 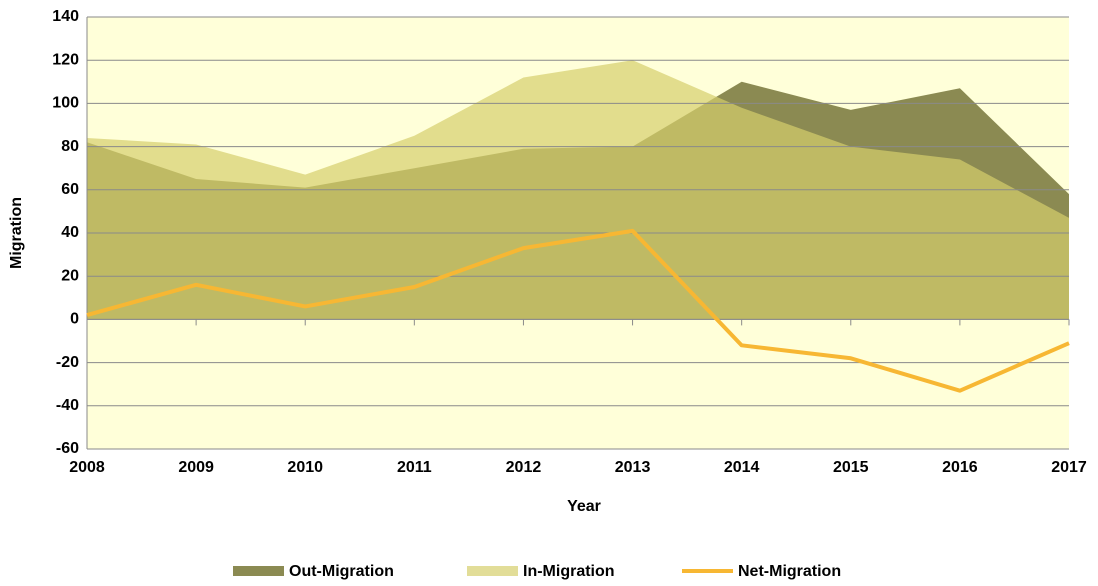 What do you see at coordinates (65, 103) in the screenshot?
I see `y-tick-label: 100` at bounding box center [65, 103].